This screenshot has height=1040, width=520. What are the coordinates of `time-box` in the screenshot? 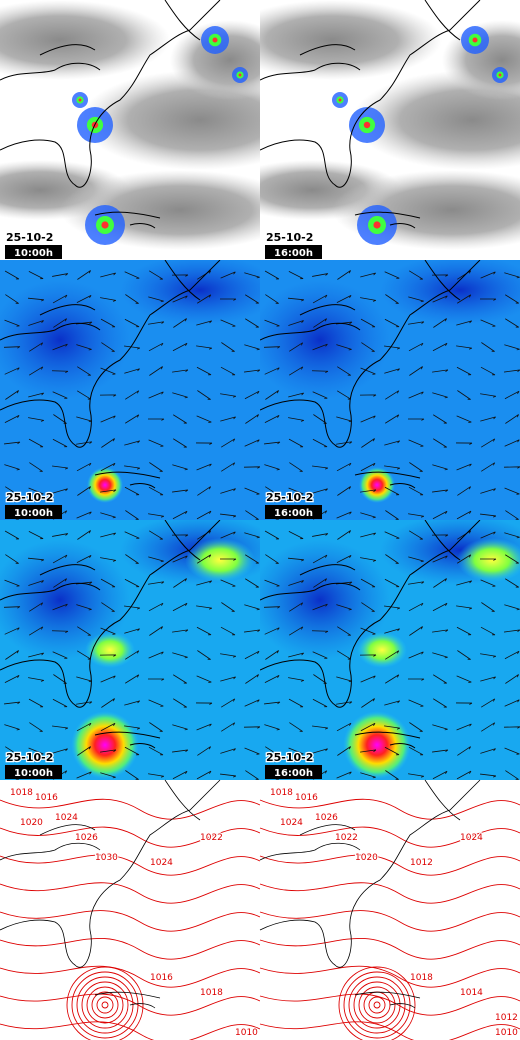 It's located at (33, 252).